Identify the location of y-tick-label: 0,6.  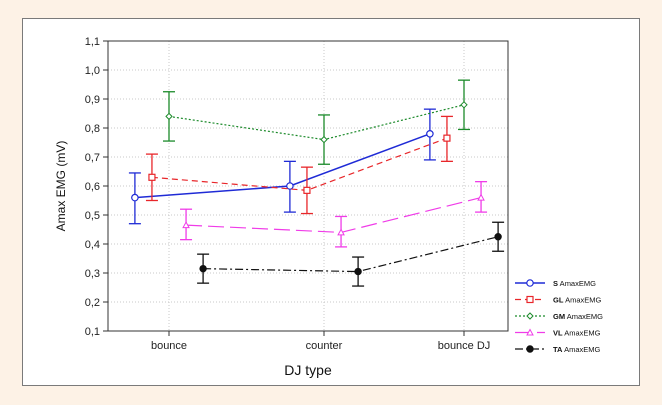
(92, 187).